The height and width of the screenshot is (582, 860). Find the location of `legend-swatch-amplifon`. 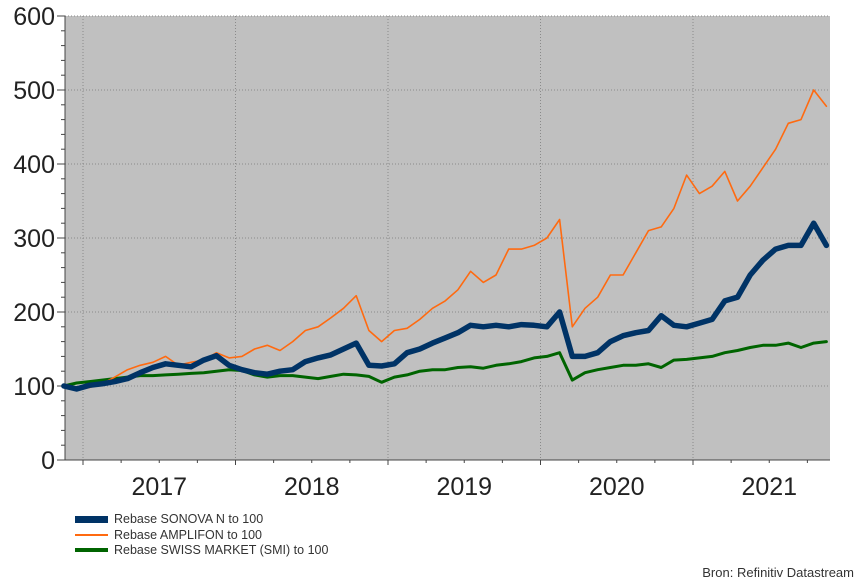

legend-swatch-amplifon is located at coordinates (91, 535).